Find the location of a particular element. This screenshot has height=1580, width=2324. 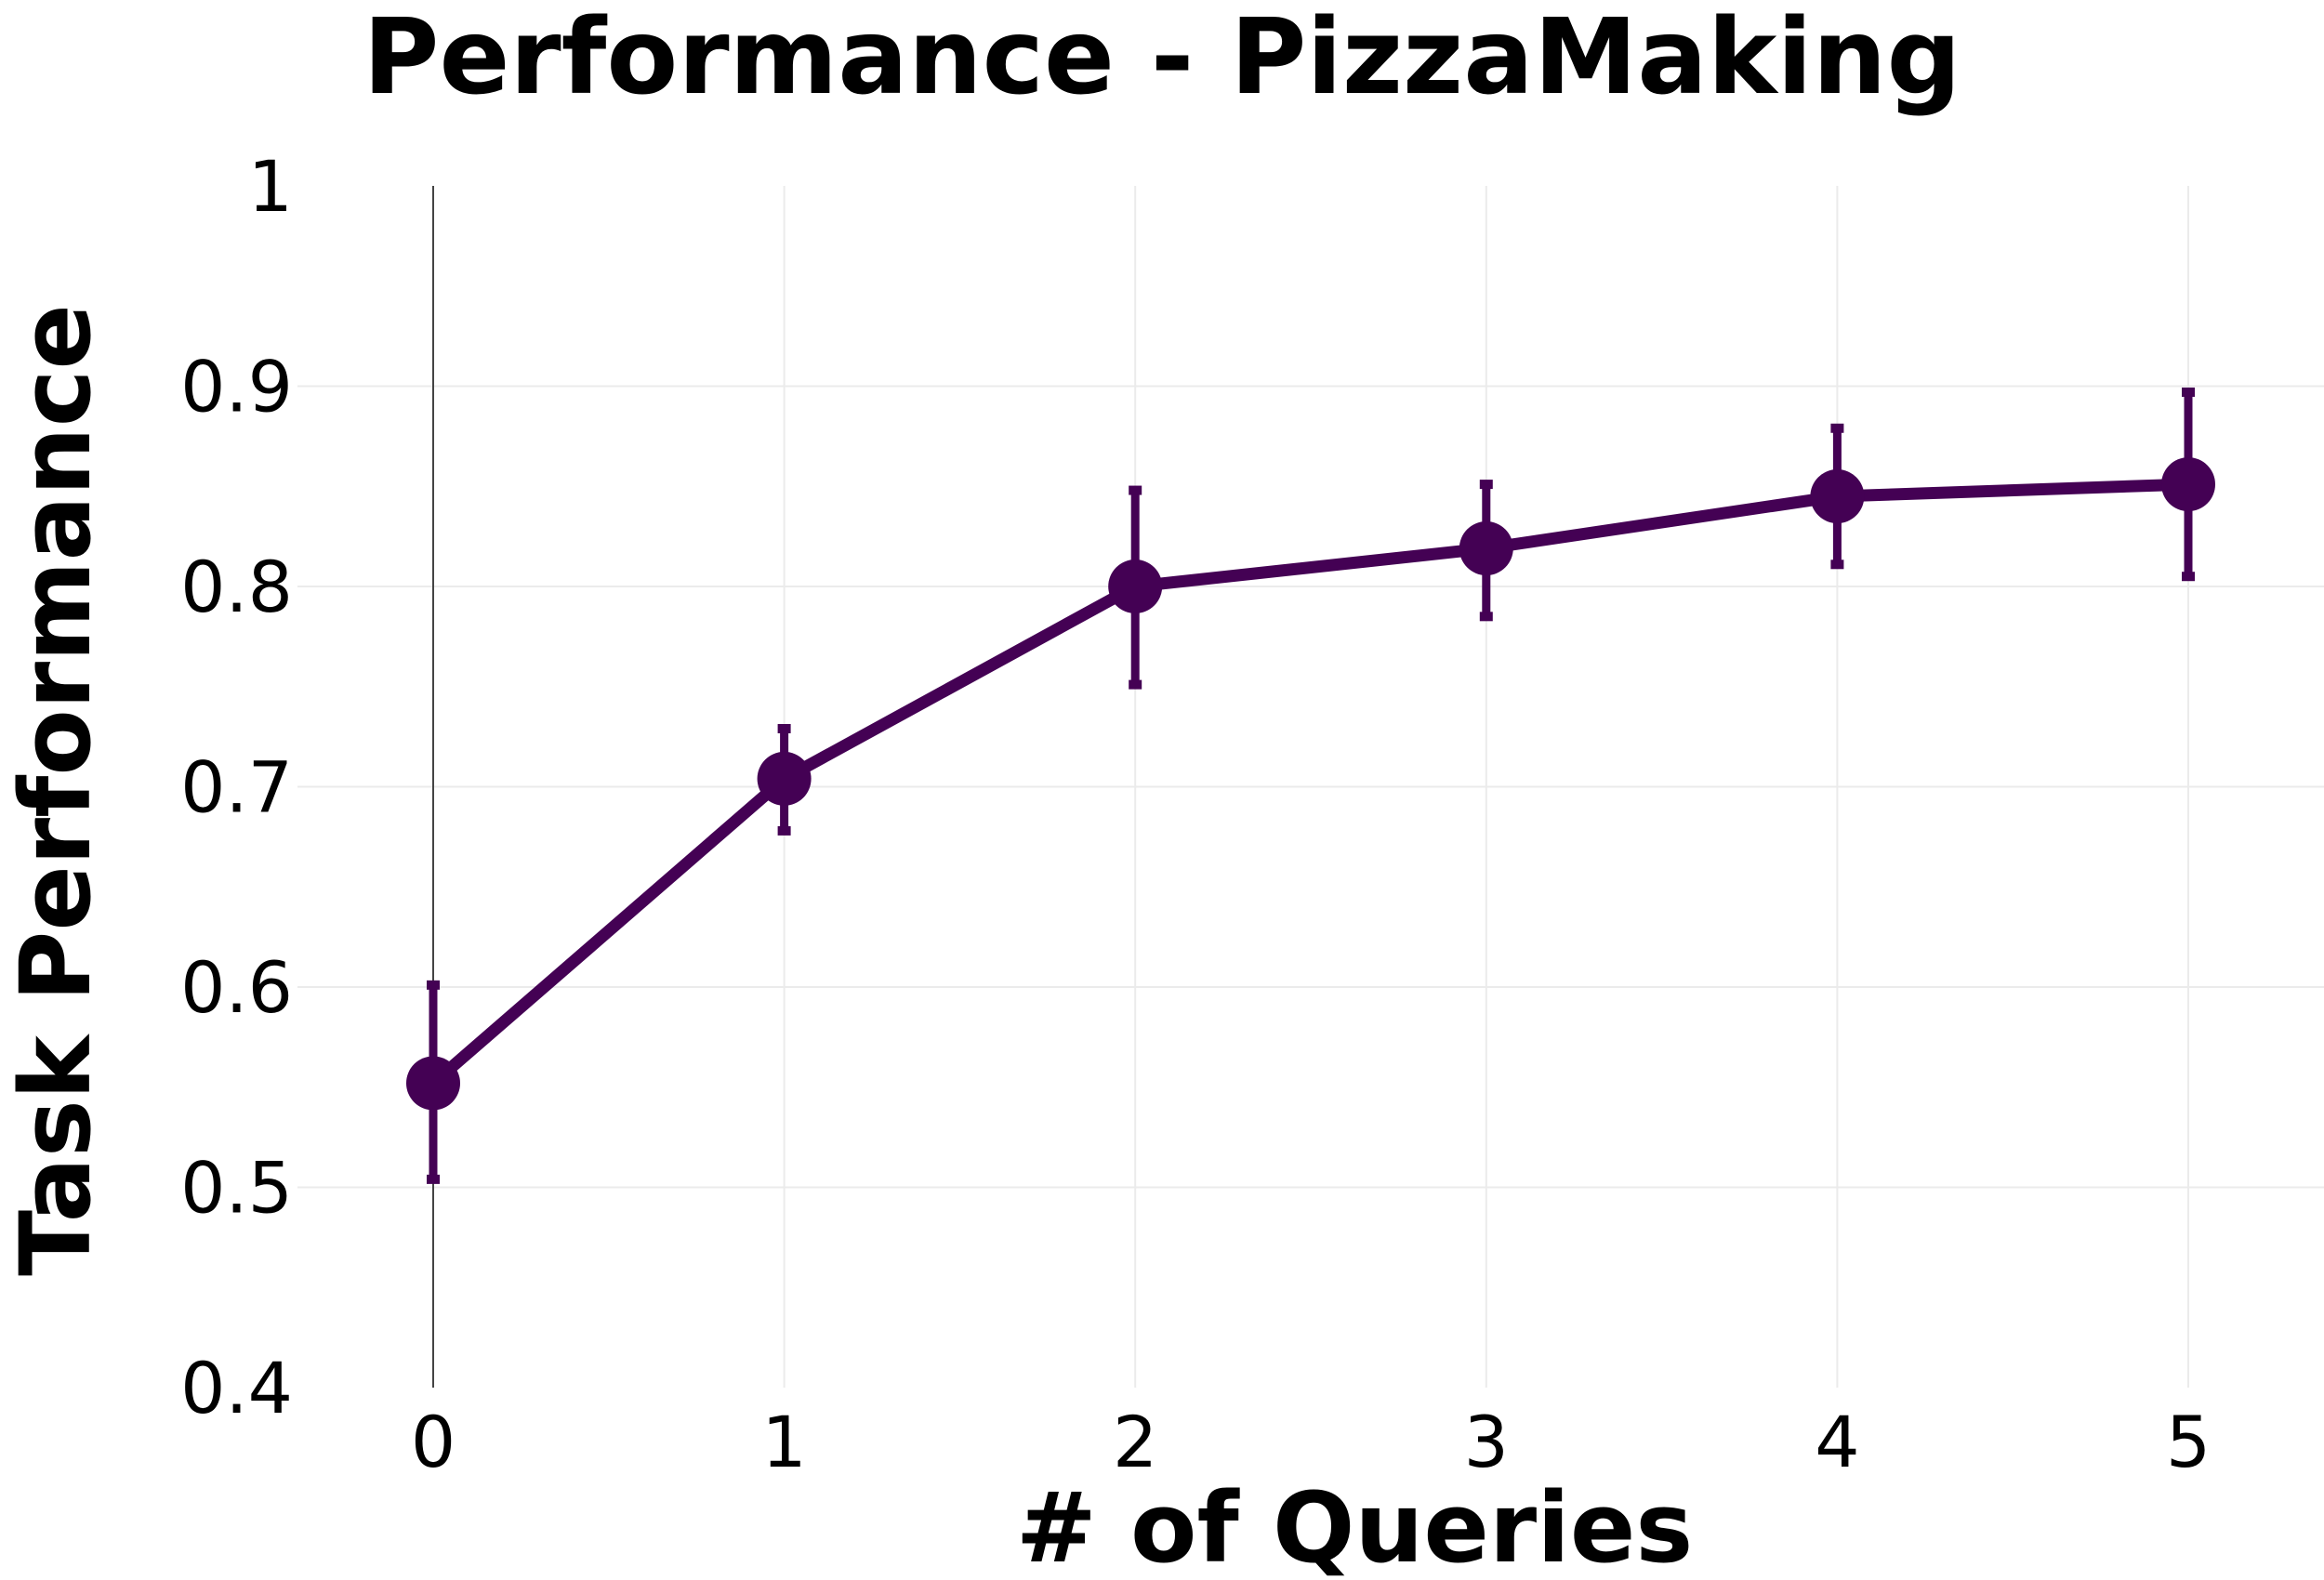

y-axis-title: Task Performance is located at coordinates (56, 790).